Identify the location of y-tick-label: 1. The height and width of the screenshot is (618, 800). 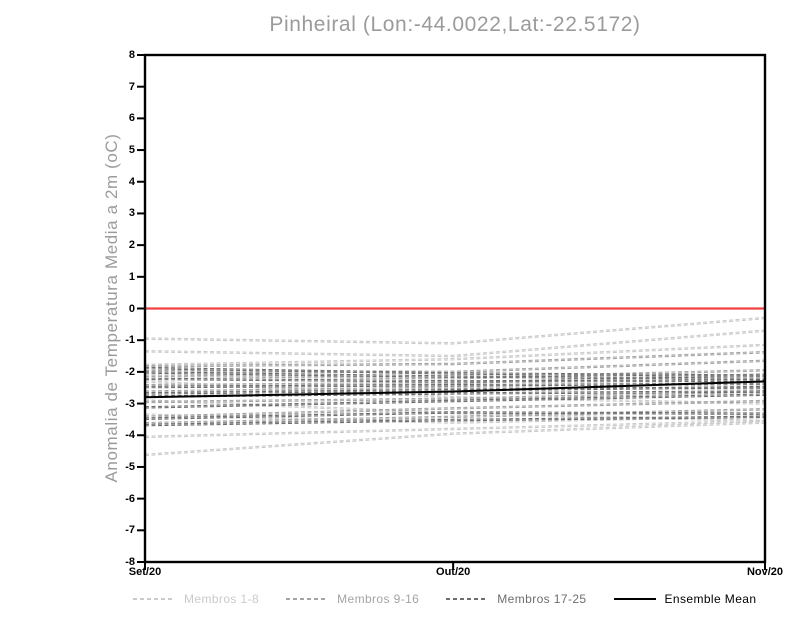
(131, 276).